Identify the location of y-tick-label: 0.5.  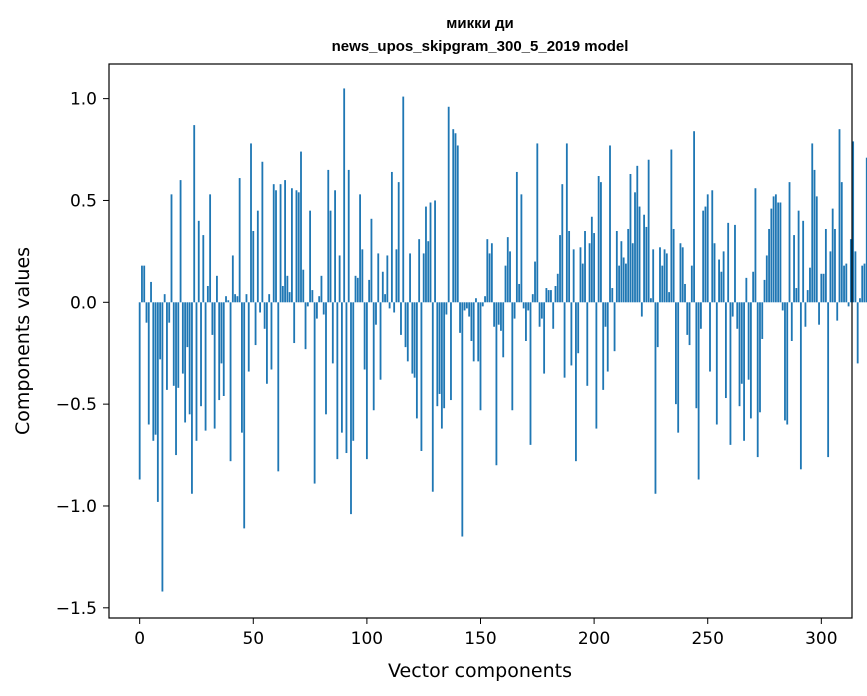
(83, 201).